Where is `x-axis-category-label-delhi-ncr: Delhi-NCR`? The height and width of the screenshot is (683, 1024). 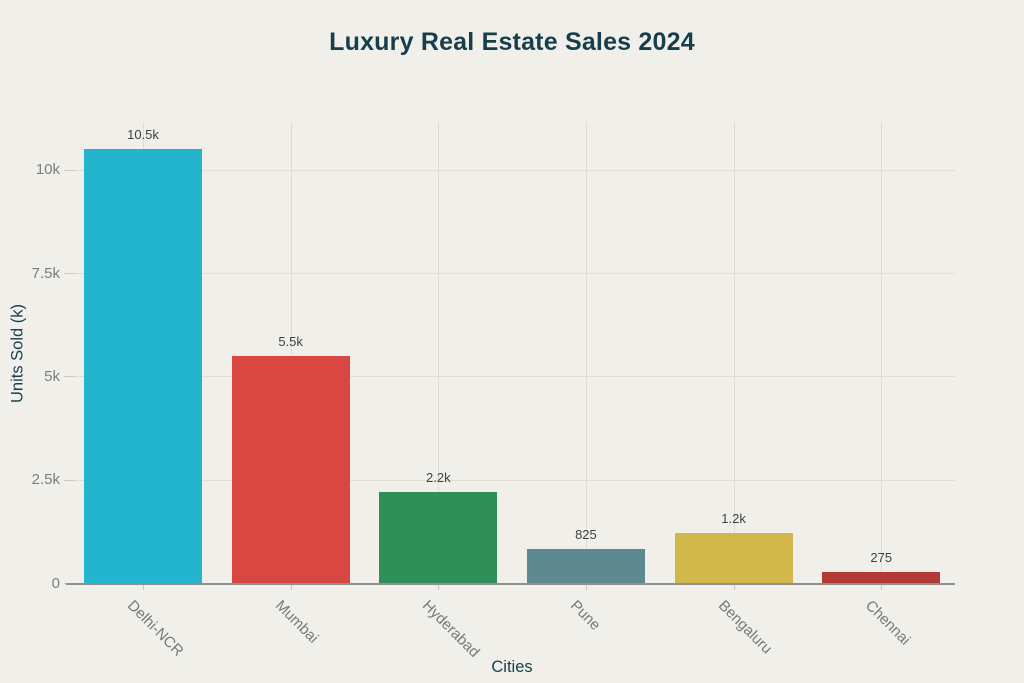 x-axis-category-label-delhi-ncr: Delhi-NCR is located at coordinates (155, 628).